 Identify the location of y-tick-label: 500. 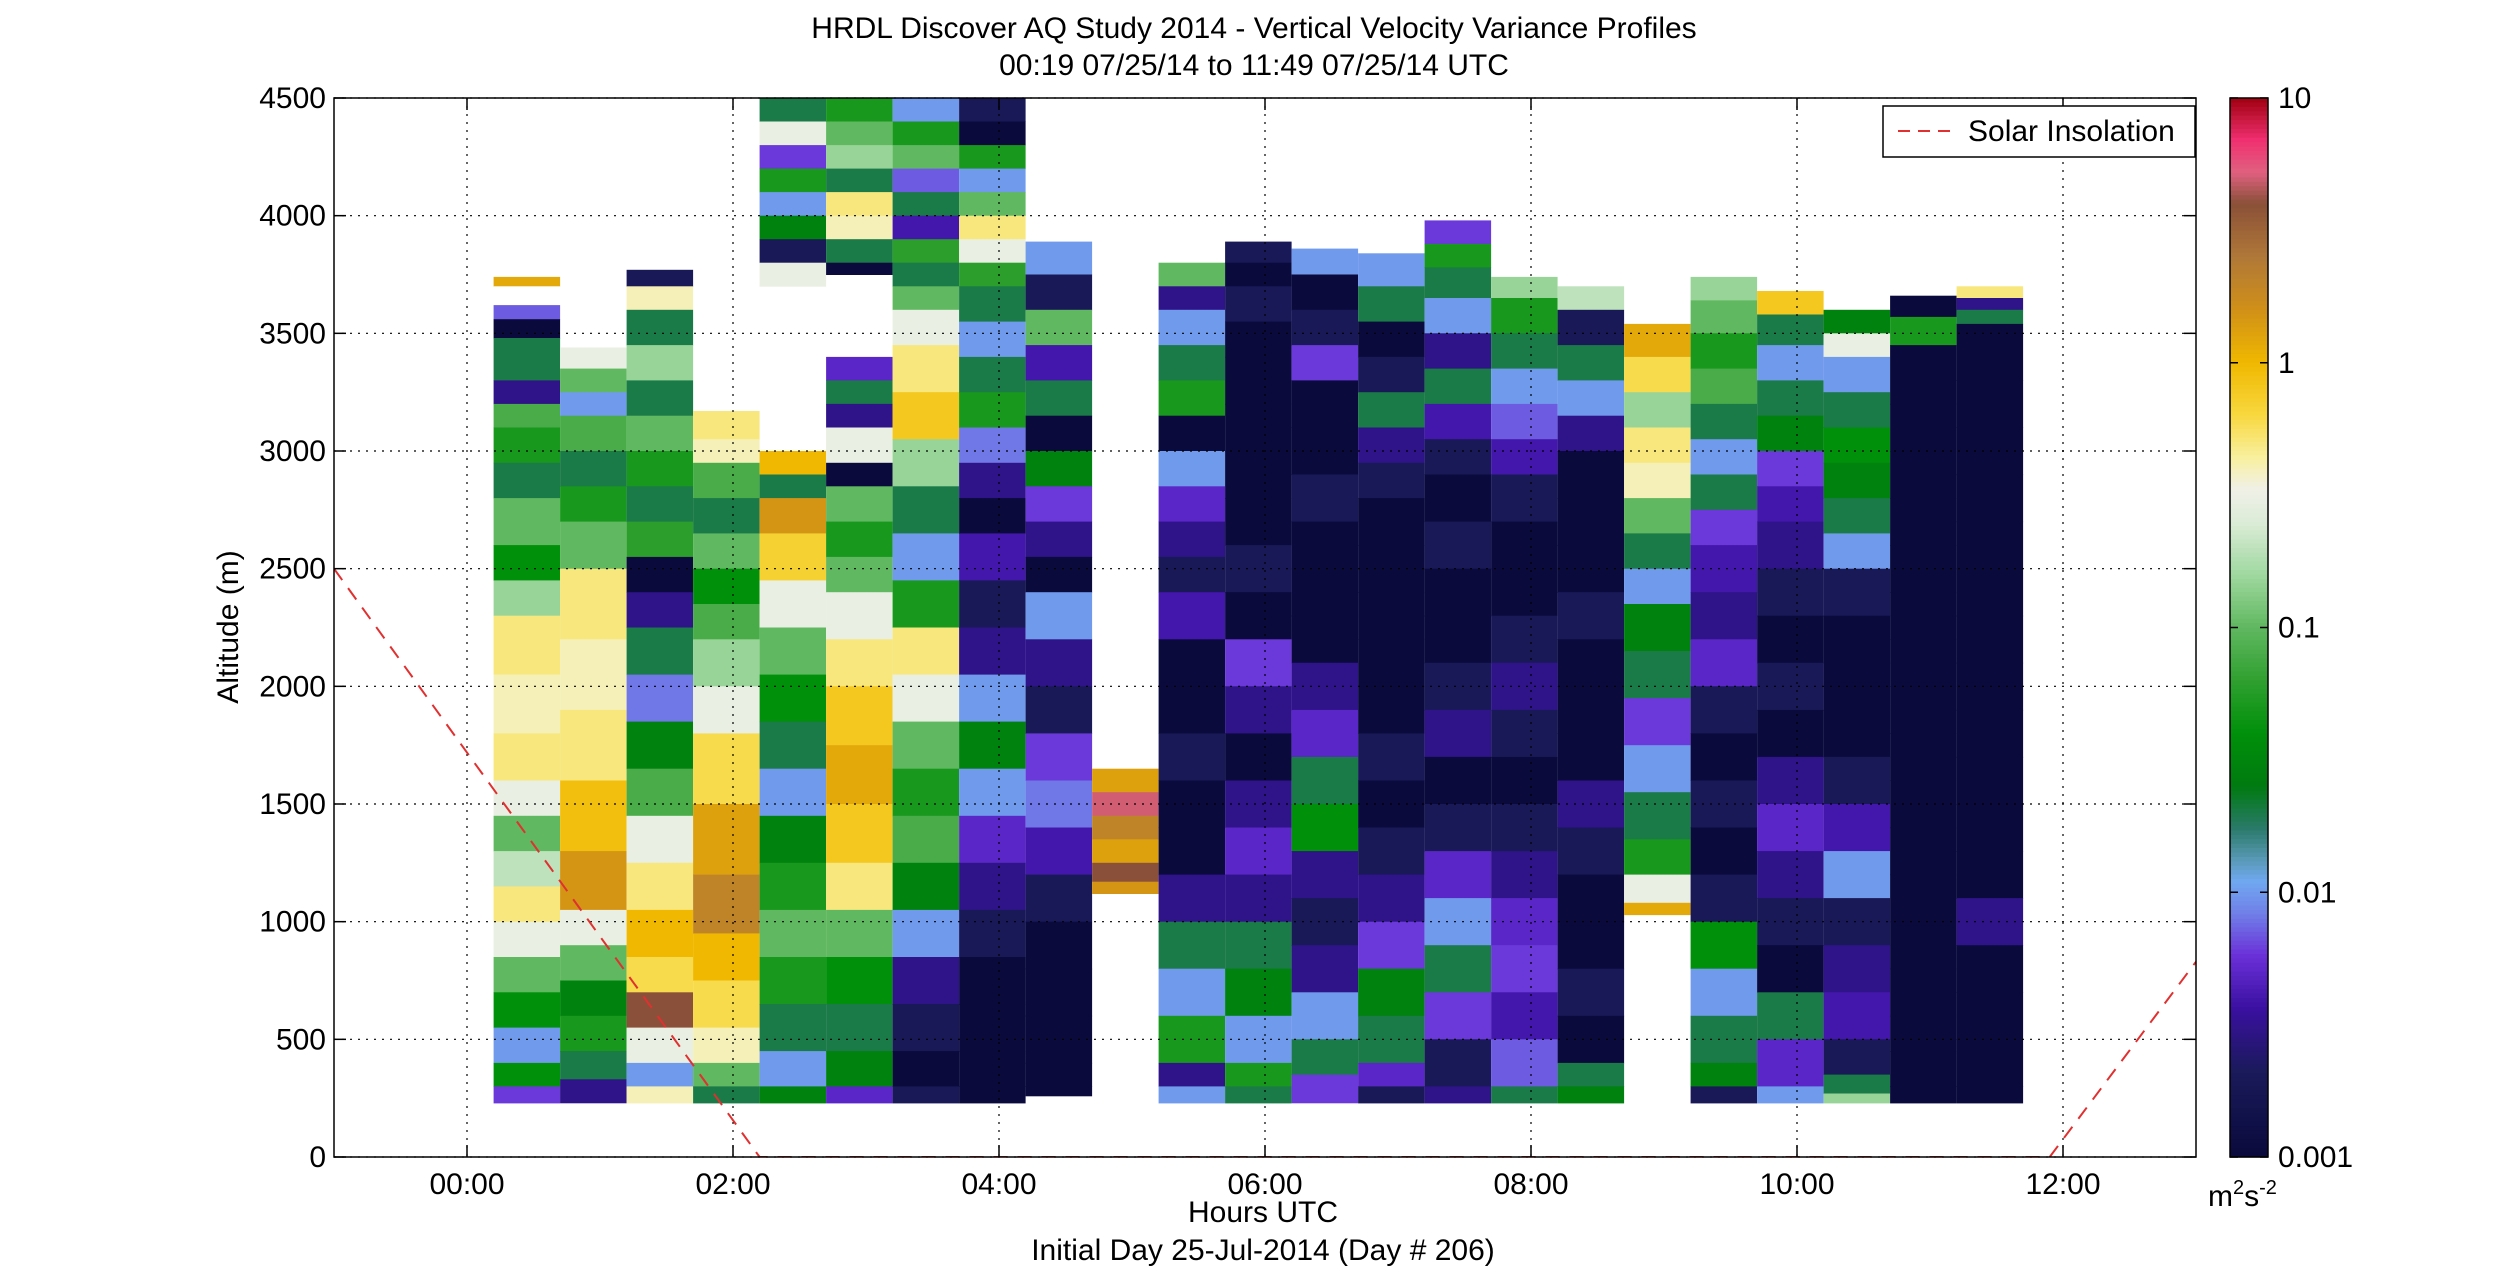
(301, 1039).